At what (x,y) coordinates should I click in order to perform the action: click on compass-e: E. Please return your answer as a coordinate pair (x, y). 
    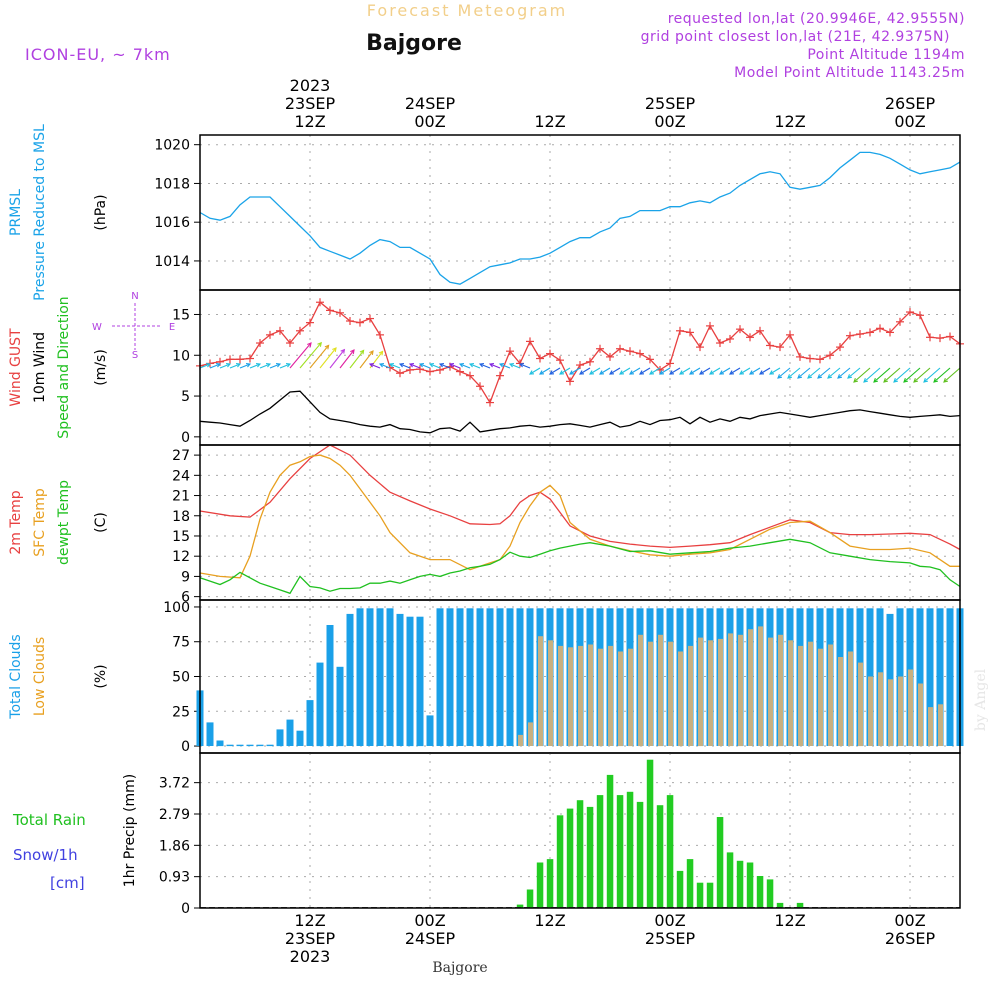
    Looking at the image, I should click on (172, 327).